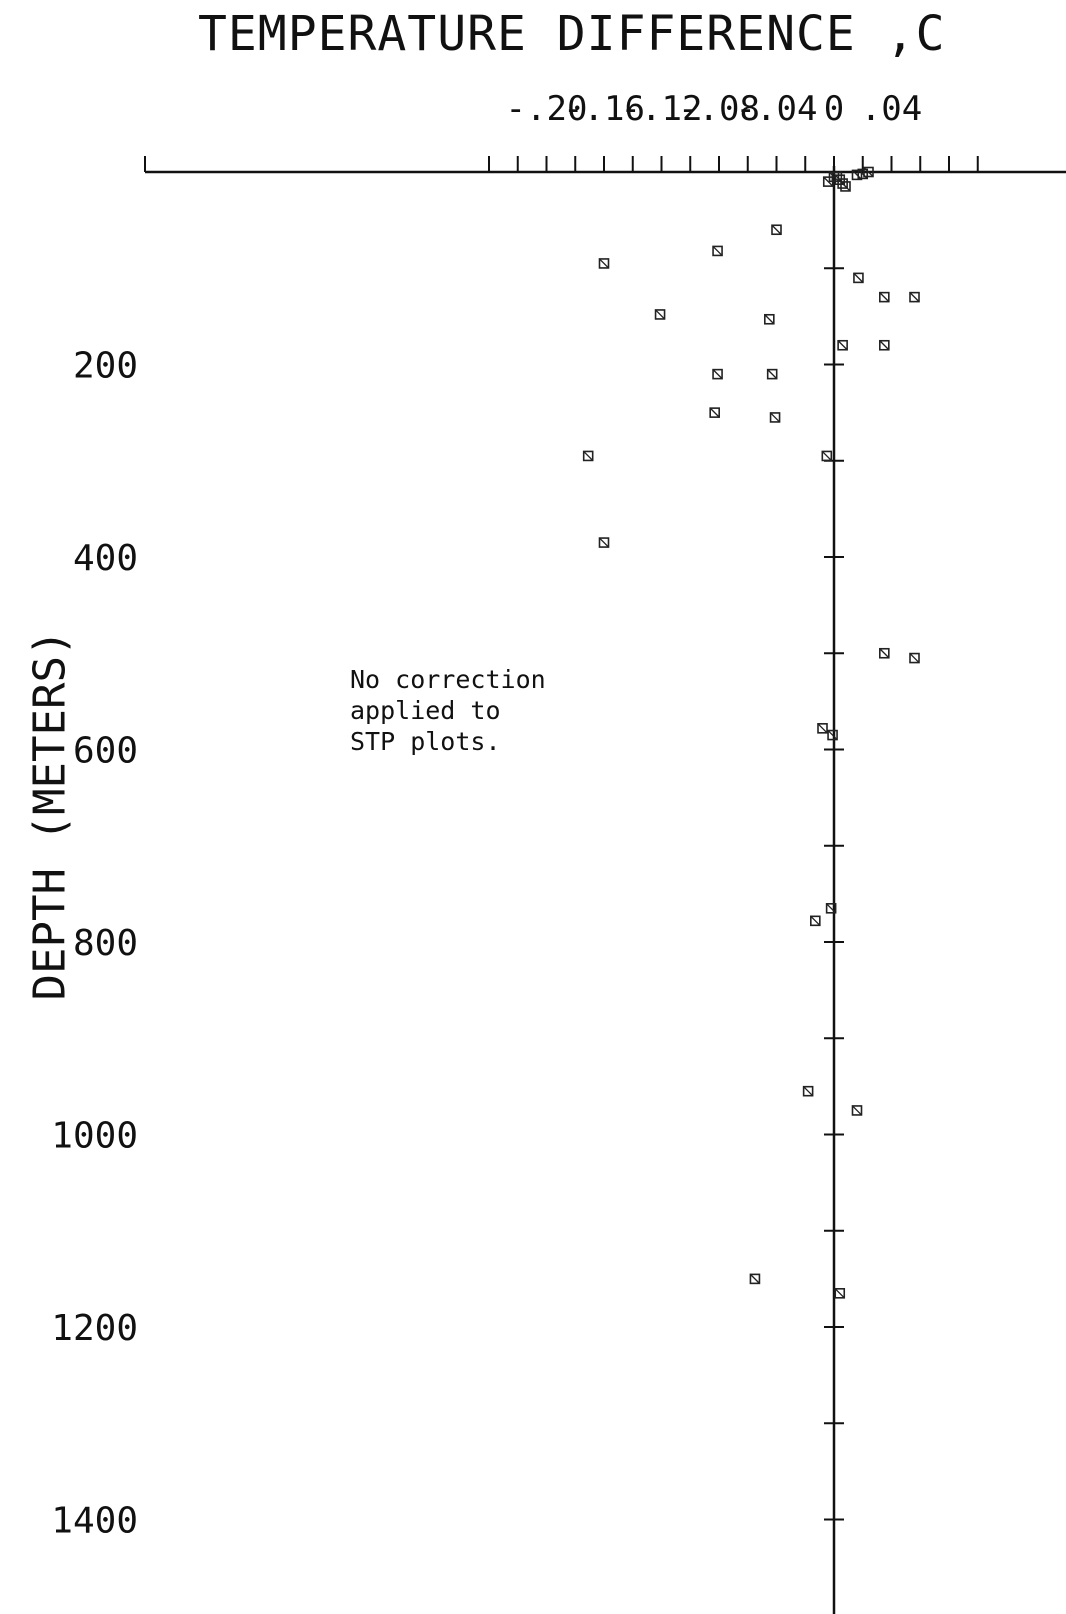  I want to click on x-tick-label: -.04, so click(777, 109).